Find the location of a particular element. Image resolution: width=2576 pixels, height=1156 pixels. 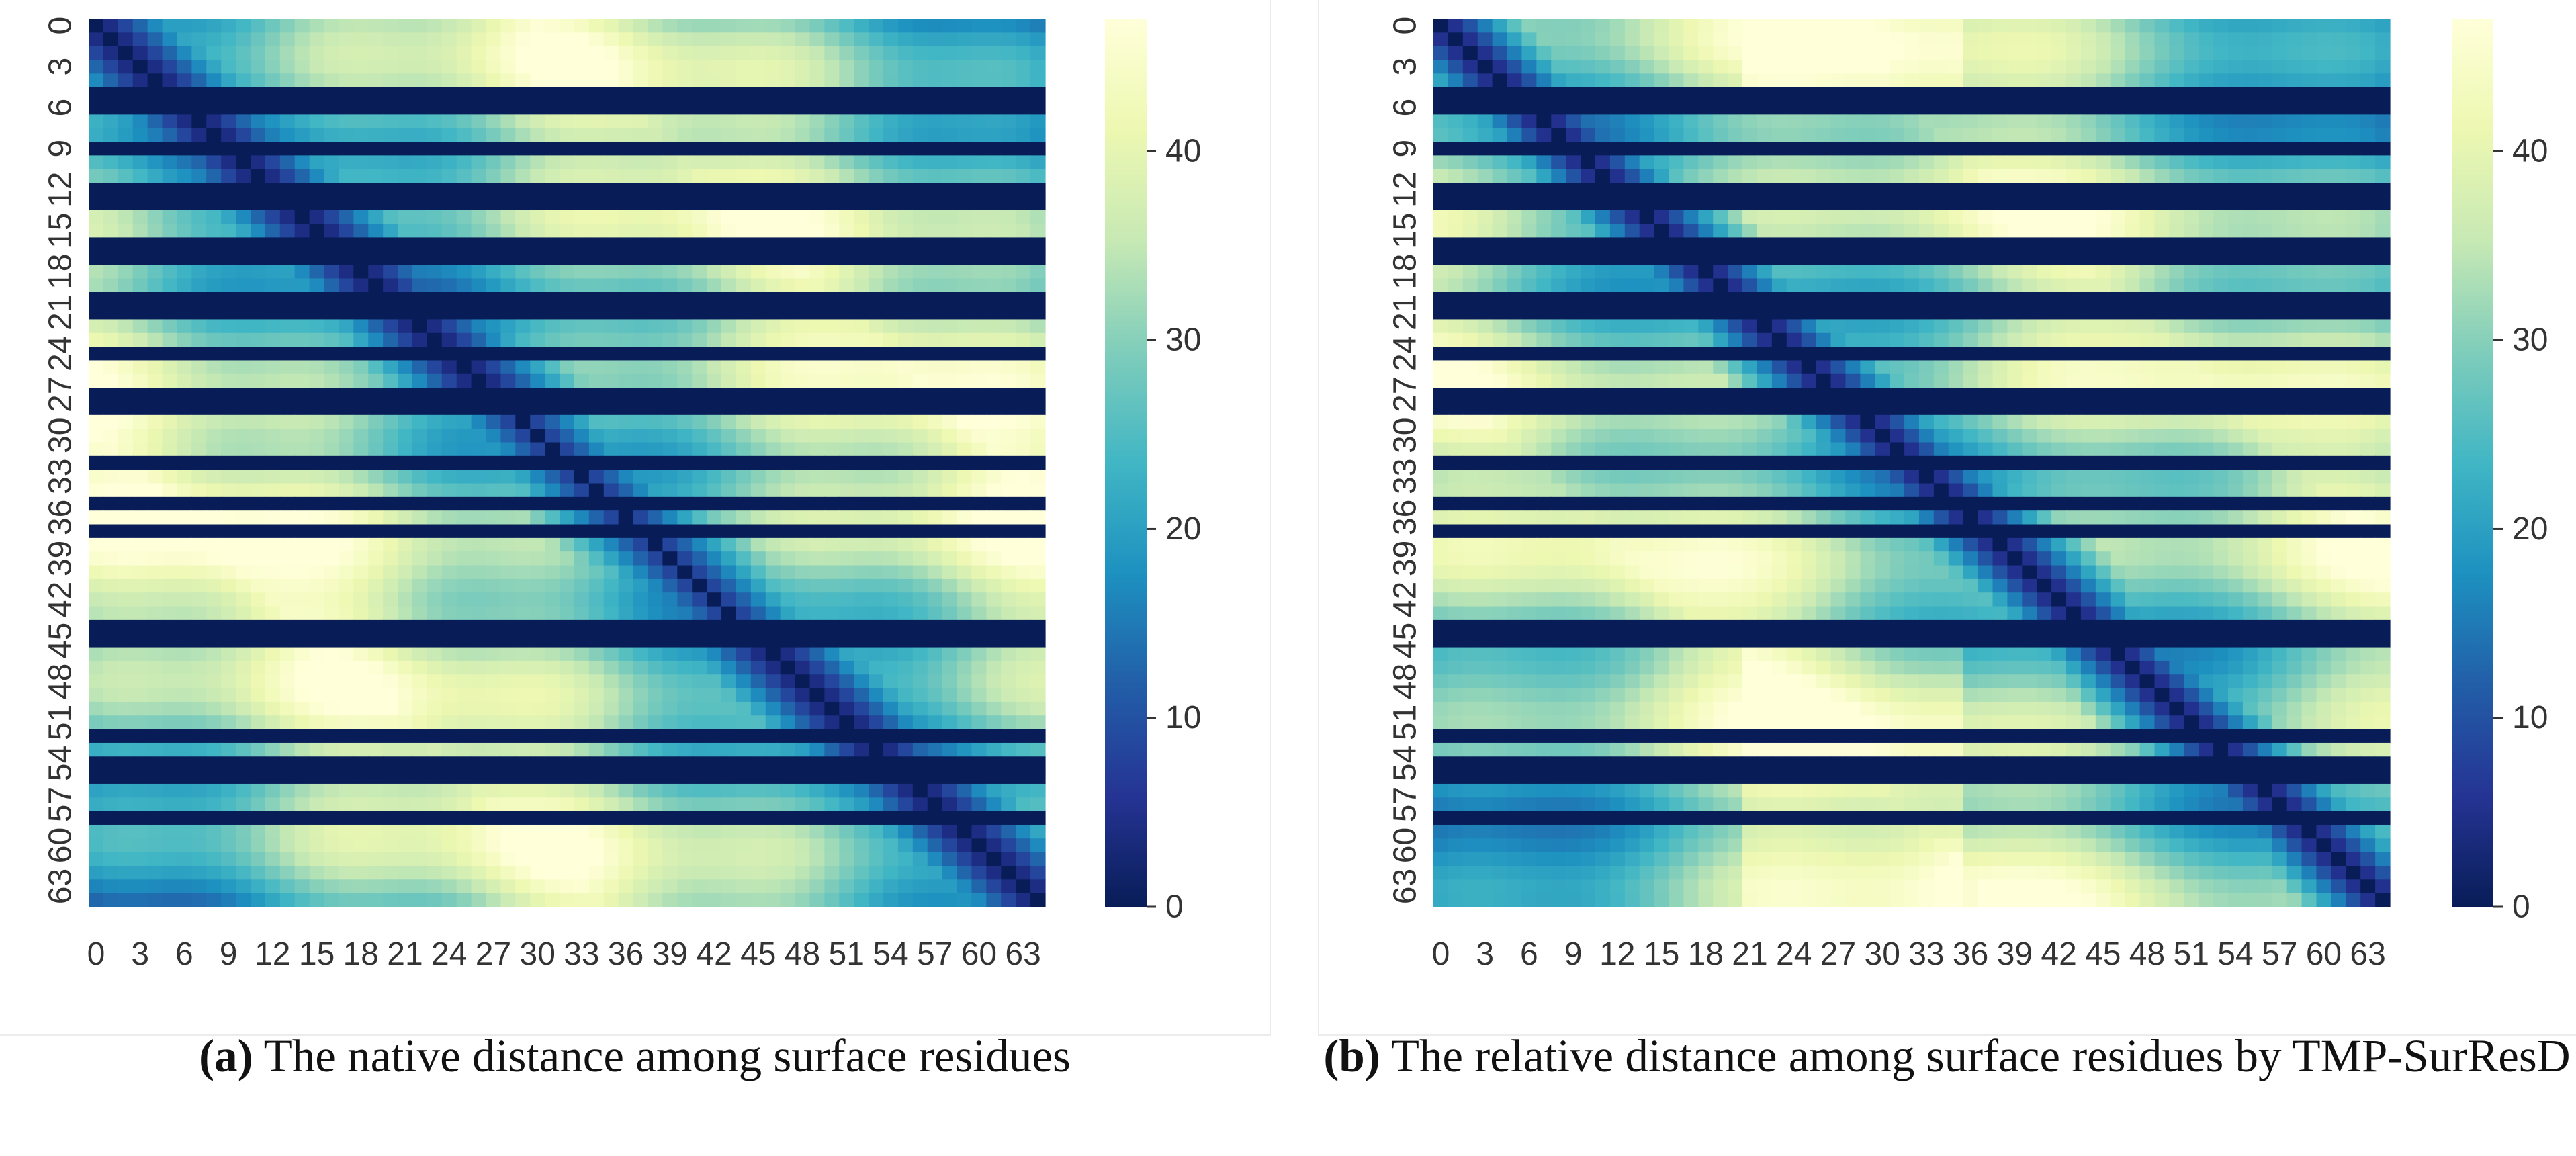

y-tick-label: 36 is located at coordinates (61, 518).